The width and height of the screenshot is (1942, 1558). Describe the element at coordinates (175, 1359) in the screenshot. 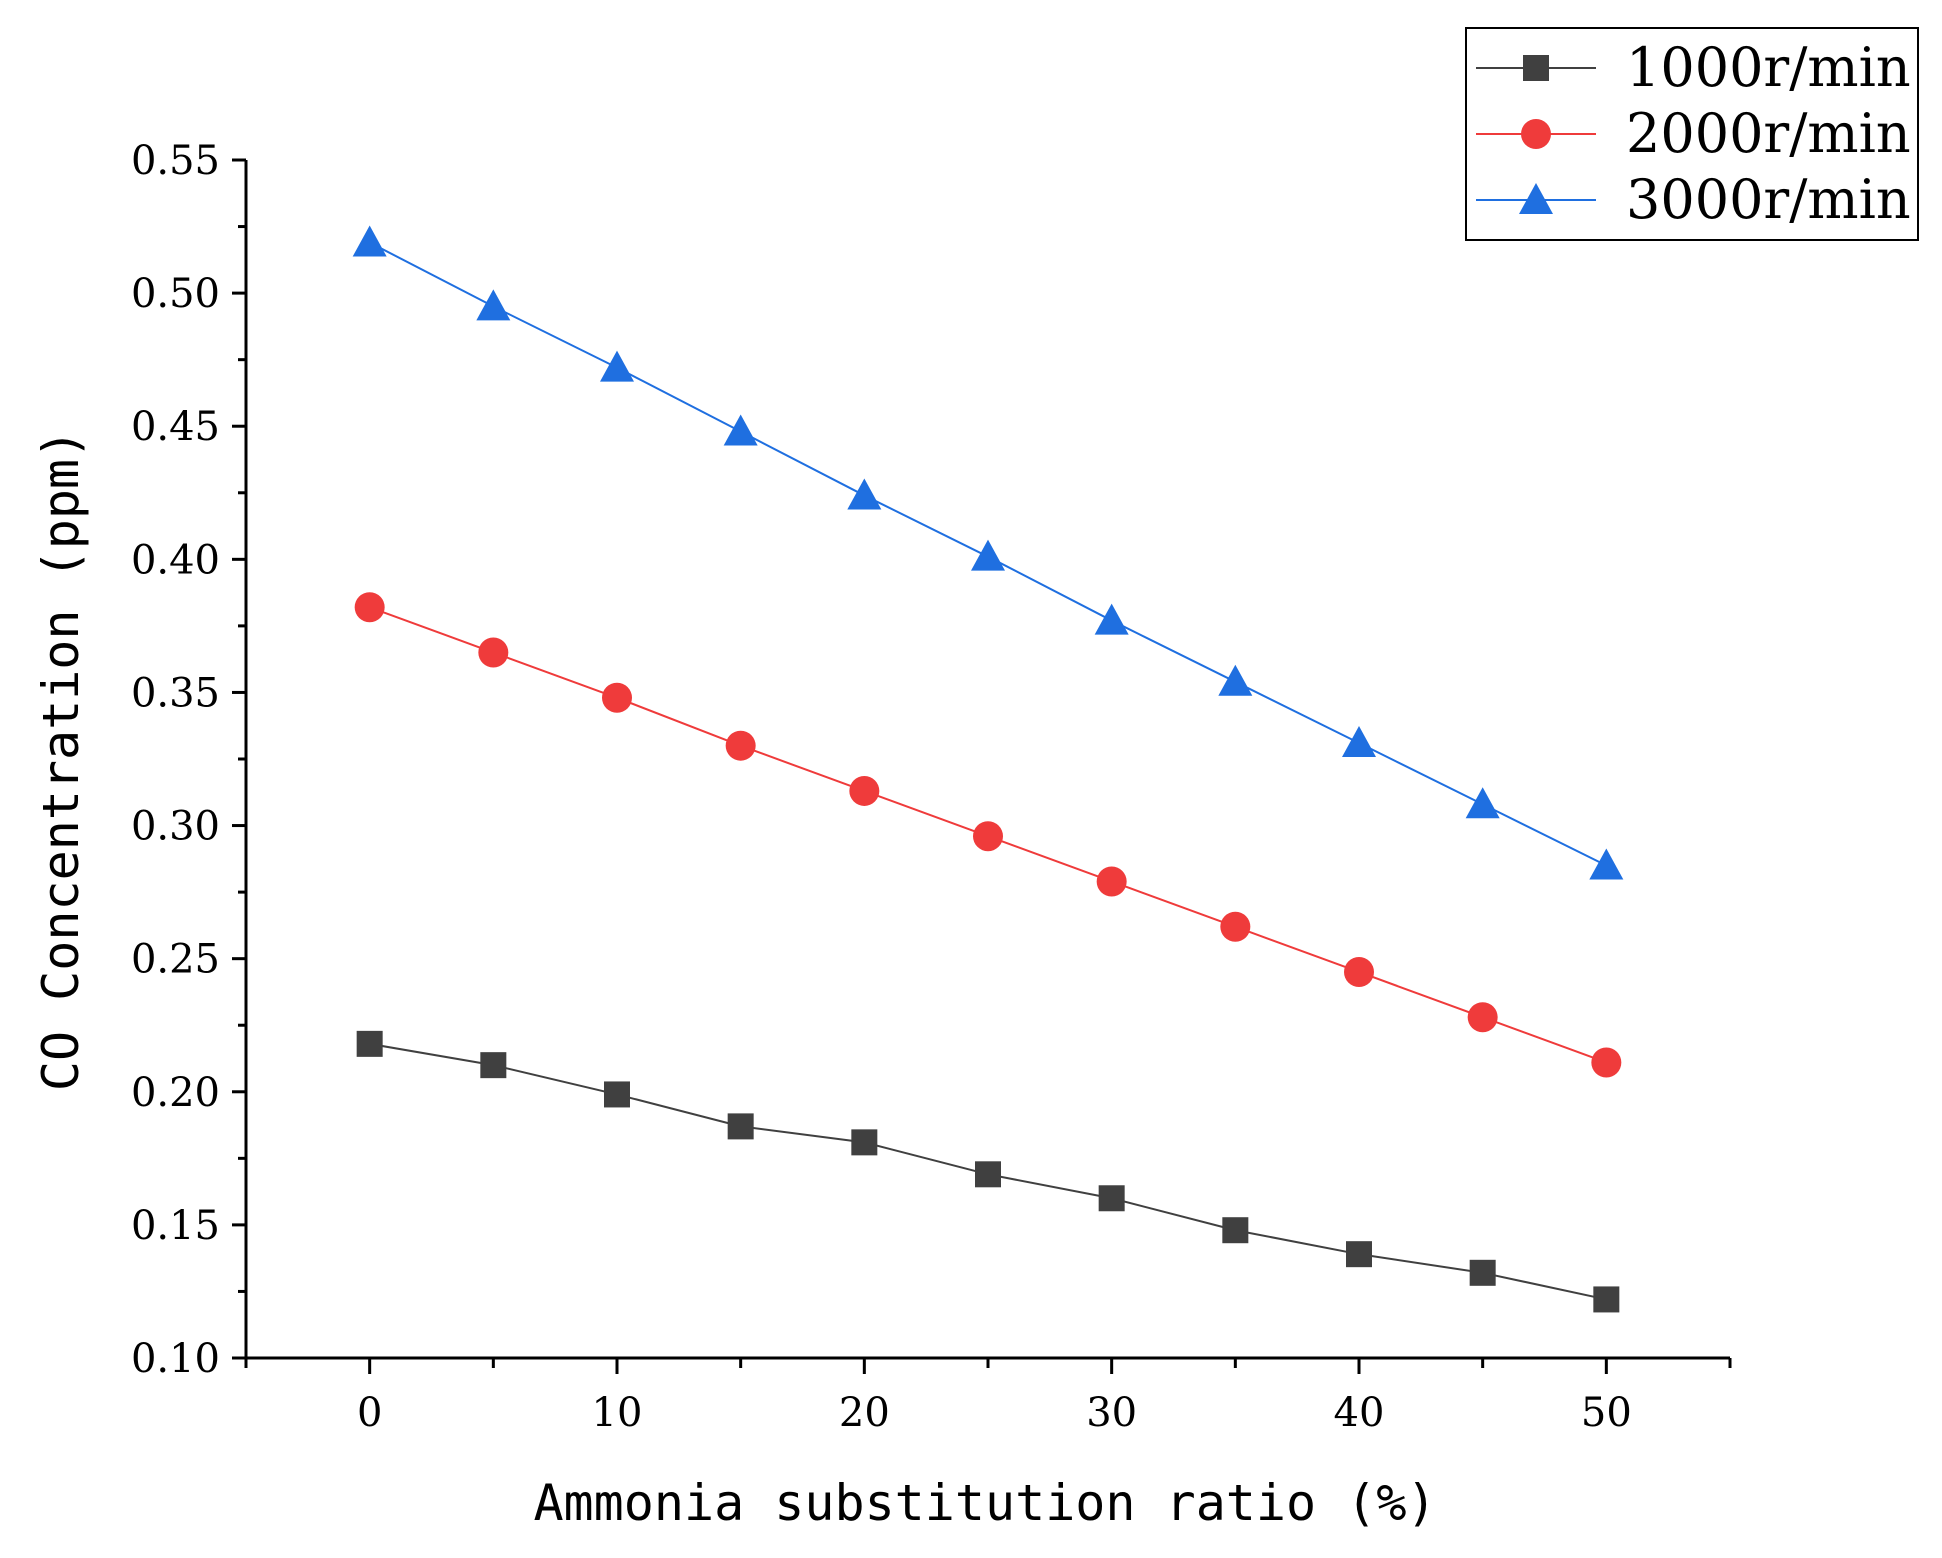

I see `y-tick-label: 0.10` at that location.